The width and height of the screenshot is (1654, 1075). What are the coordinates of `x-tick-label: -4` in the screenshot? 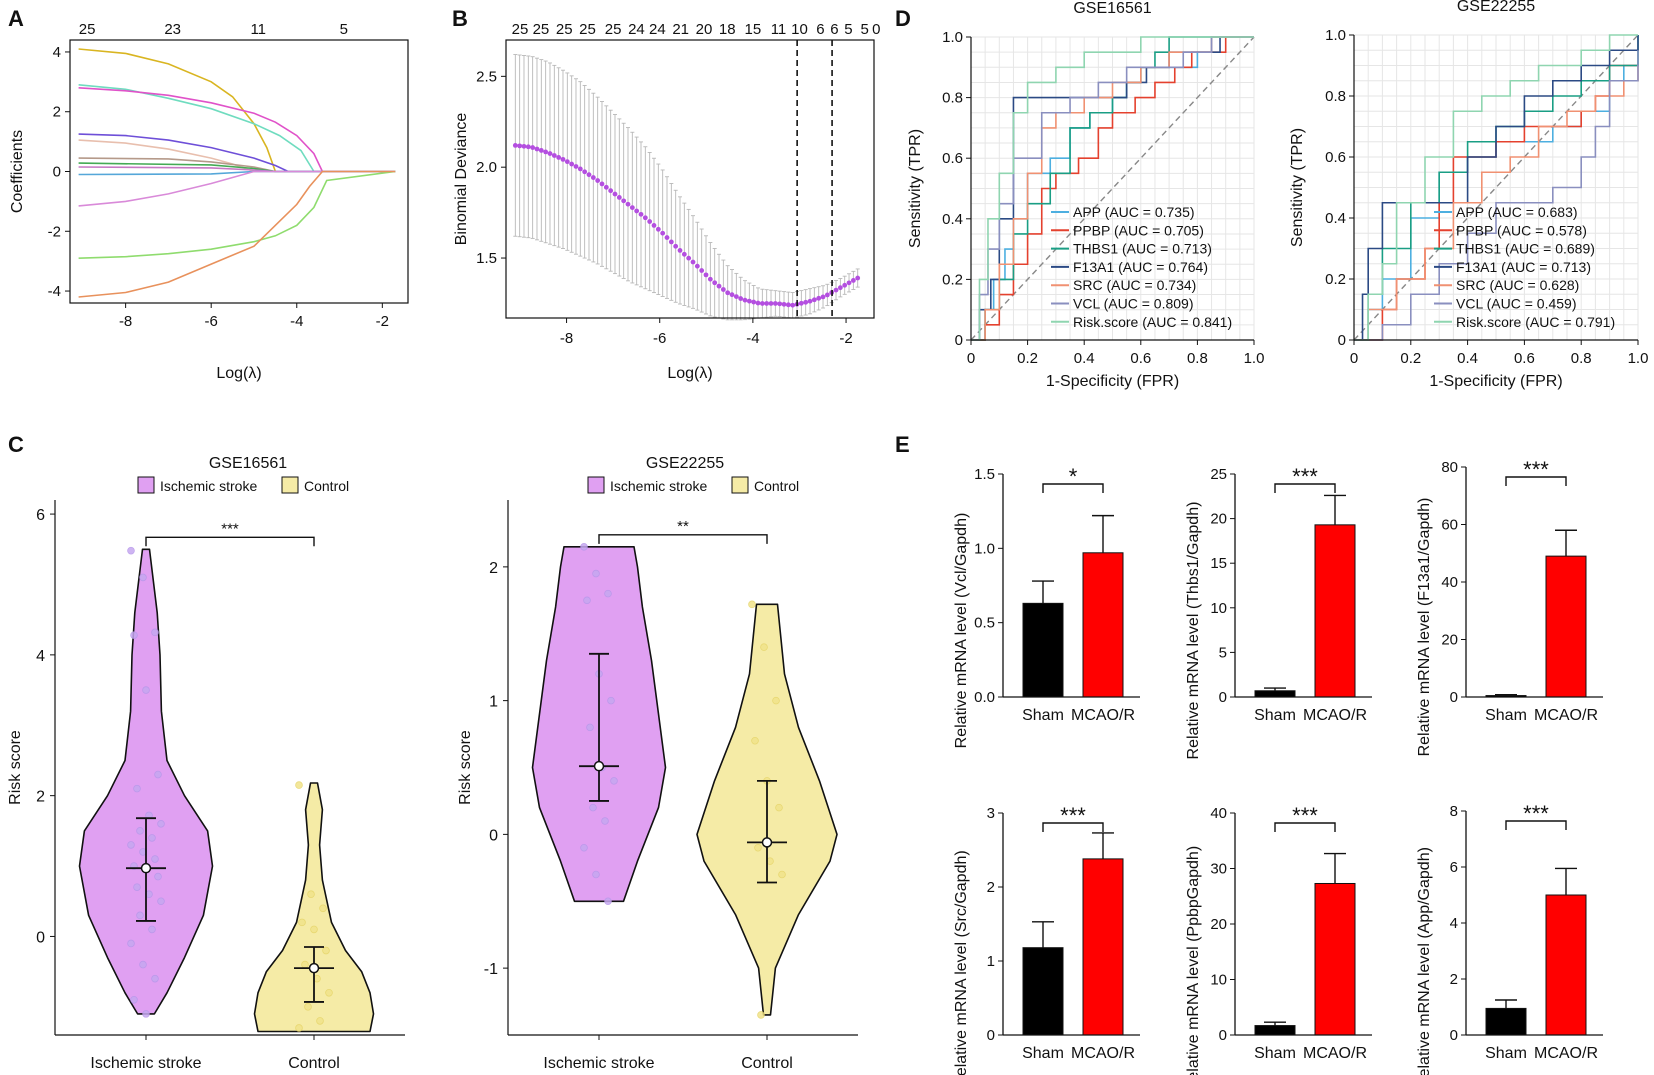 It's located at (752, 338).